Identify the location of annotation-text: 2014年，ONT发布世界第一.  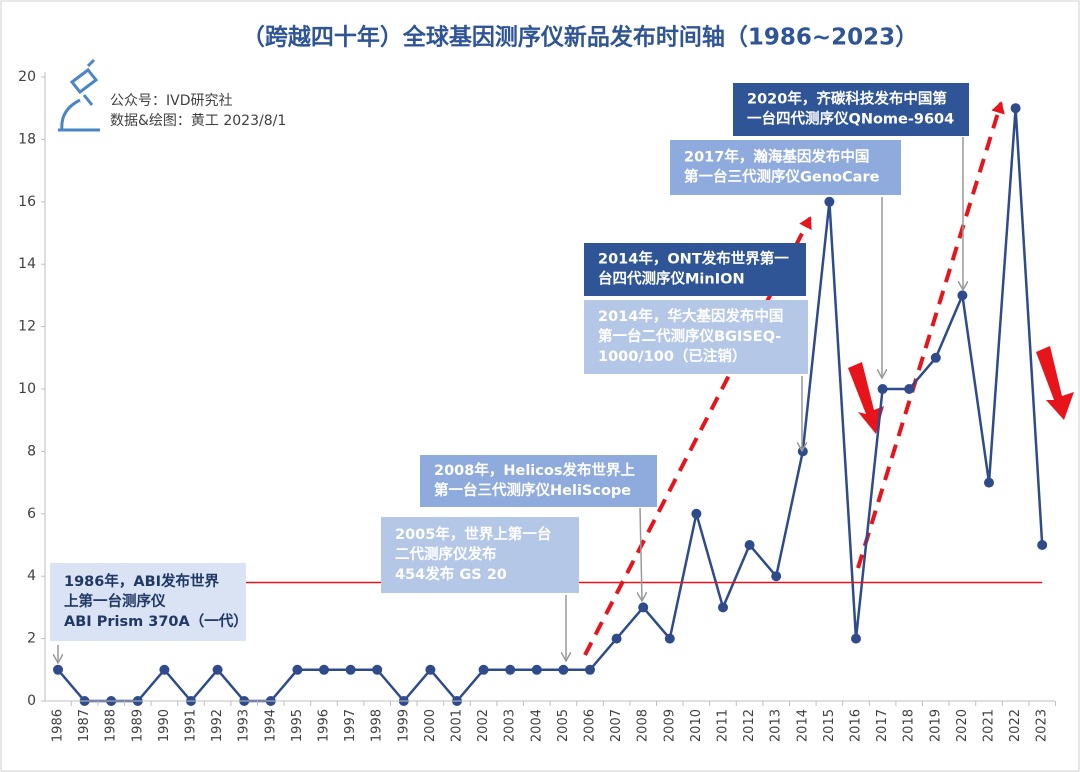
(693, 259).